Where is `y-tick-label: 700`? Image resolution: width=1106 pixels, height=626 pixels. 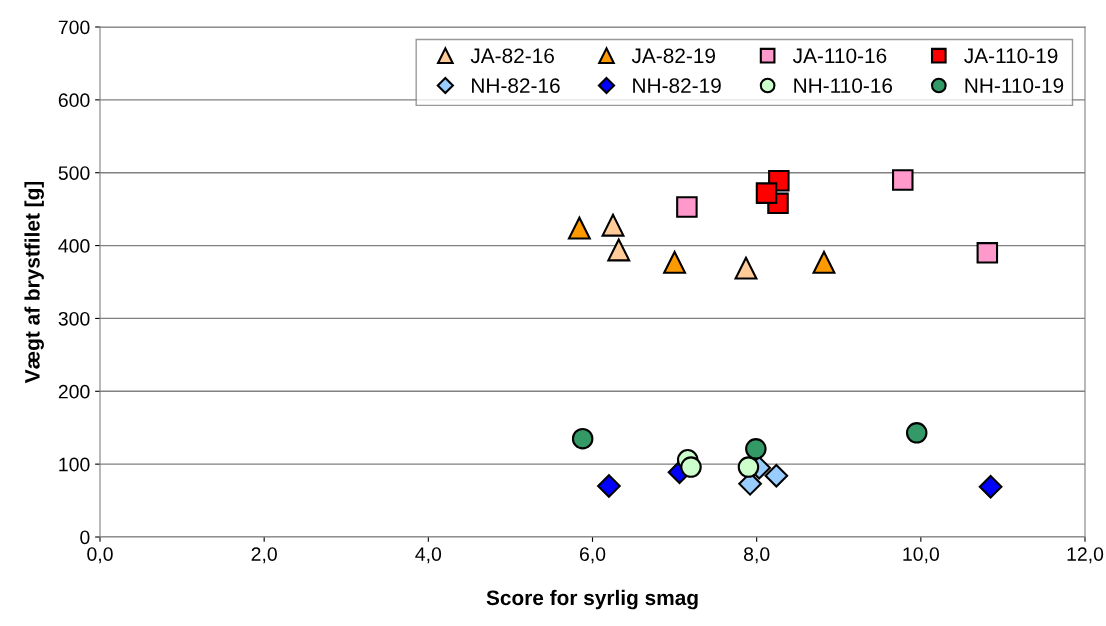
y-tick-label: 700 is located at coordinates (74, 27).